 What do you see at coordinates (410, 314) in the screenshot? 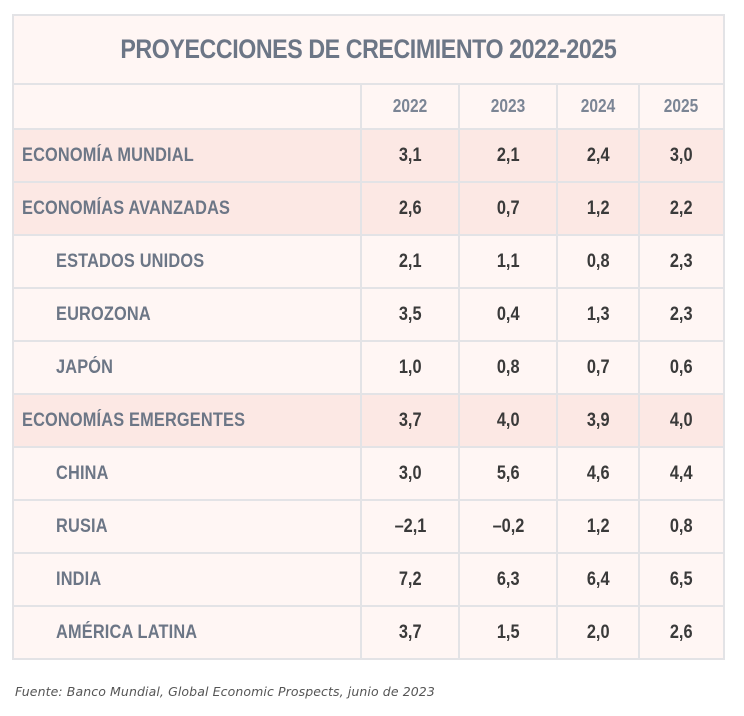
I see `table-cell: 3,5` at bounding box center [410, 314].